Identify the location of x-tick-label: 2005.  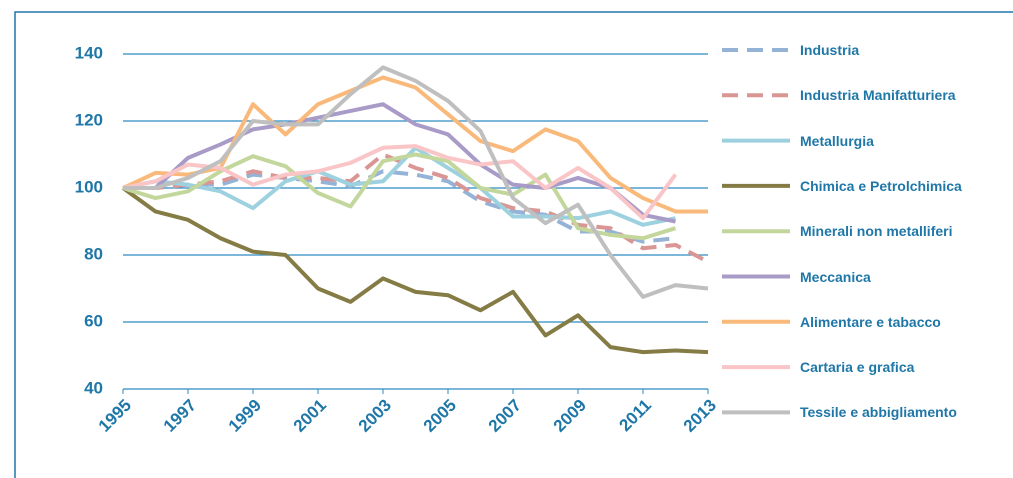
(440, 416).